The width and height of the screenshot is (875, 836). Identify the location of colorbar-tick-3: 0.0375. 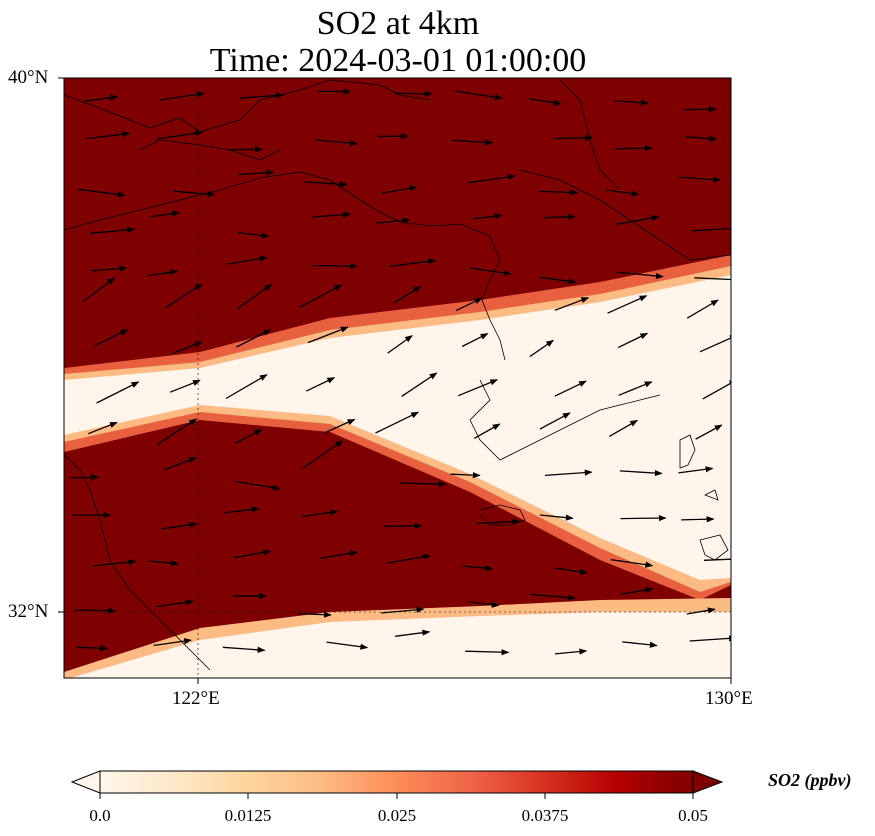
(545, 815).